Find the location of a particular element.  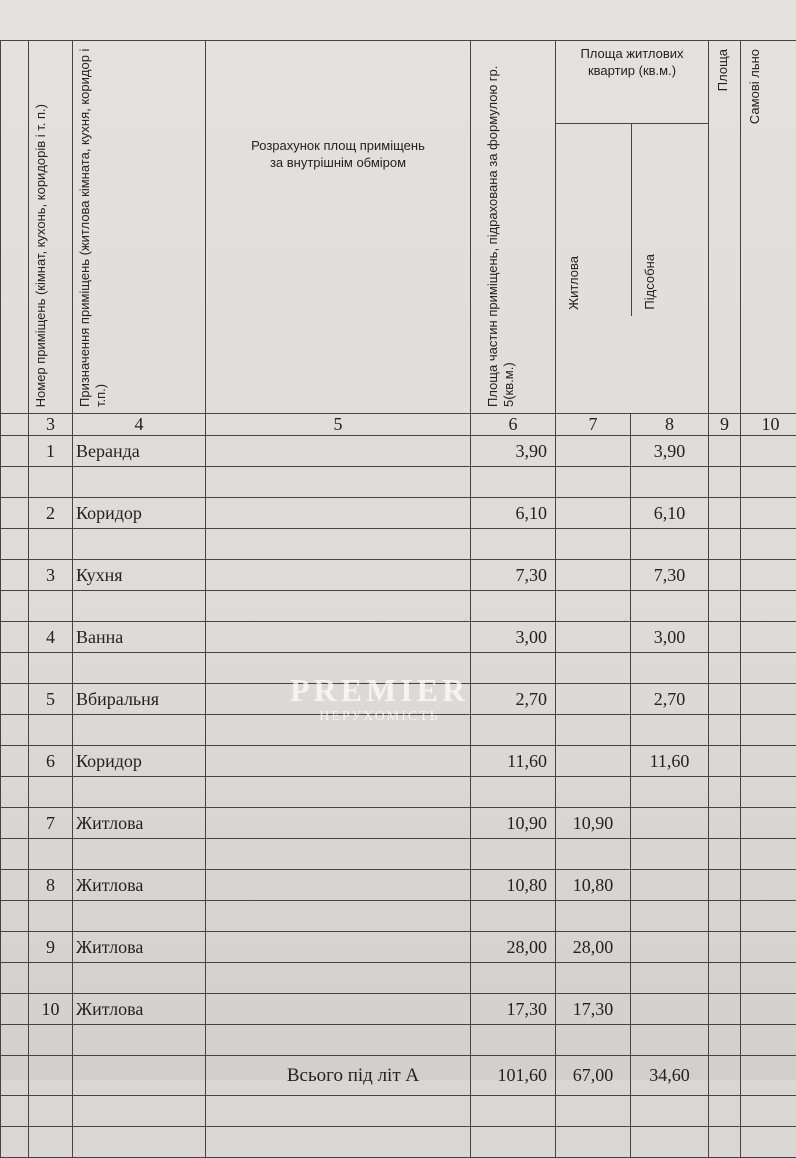

room-number: 9 is located at coordinates (51, 947).